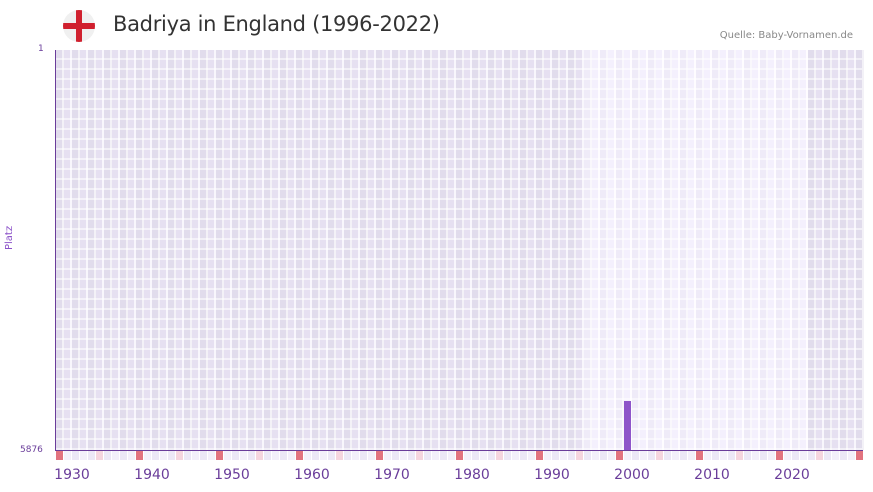 The image size is (873, 492). Describe the element at coordinates (472, 475) in the screenshot. I see `x-tick-label: 1980` at that location.